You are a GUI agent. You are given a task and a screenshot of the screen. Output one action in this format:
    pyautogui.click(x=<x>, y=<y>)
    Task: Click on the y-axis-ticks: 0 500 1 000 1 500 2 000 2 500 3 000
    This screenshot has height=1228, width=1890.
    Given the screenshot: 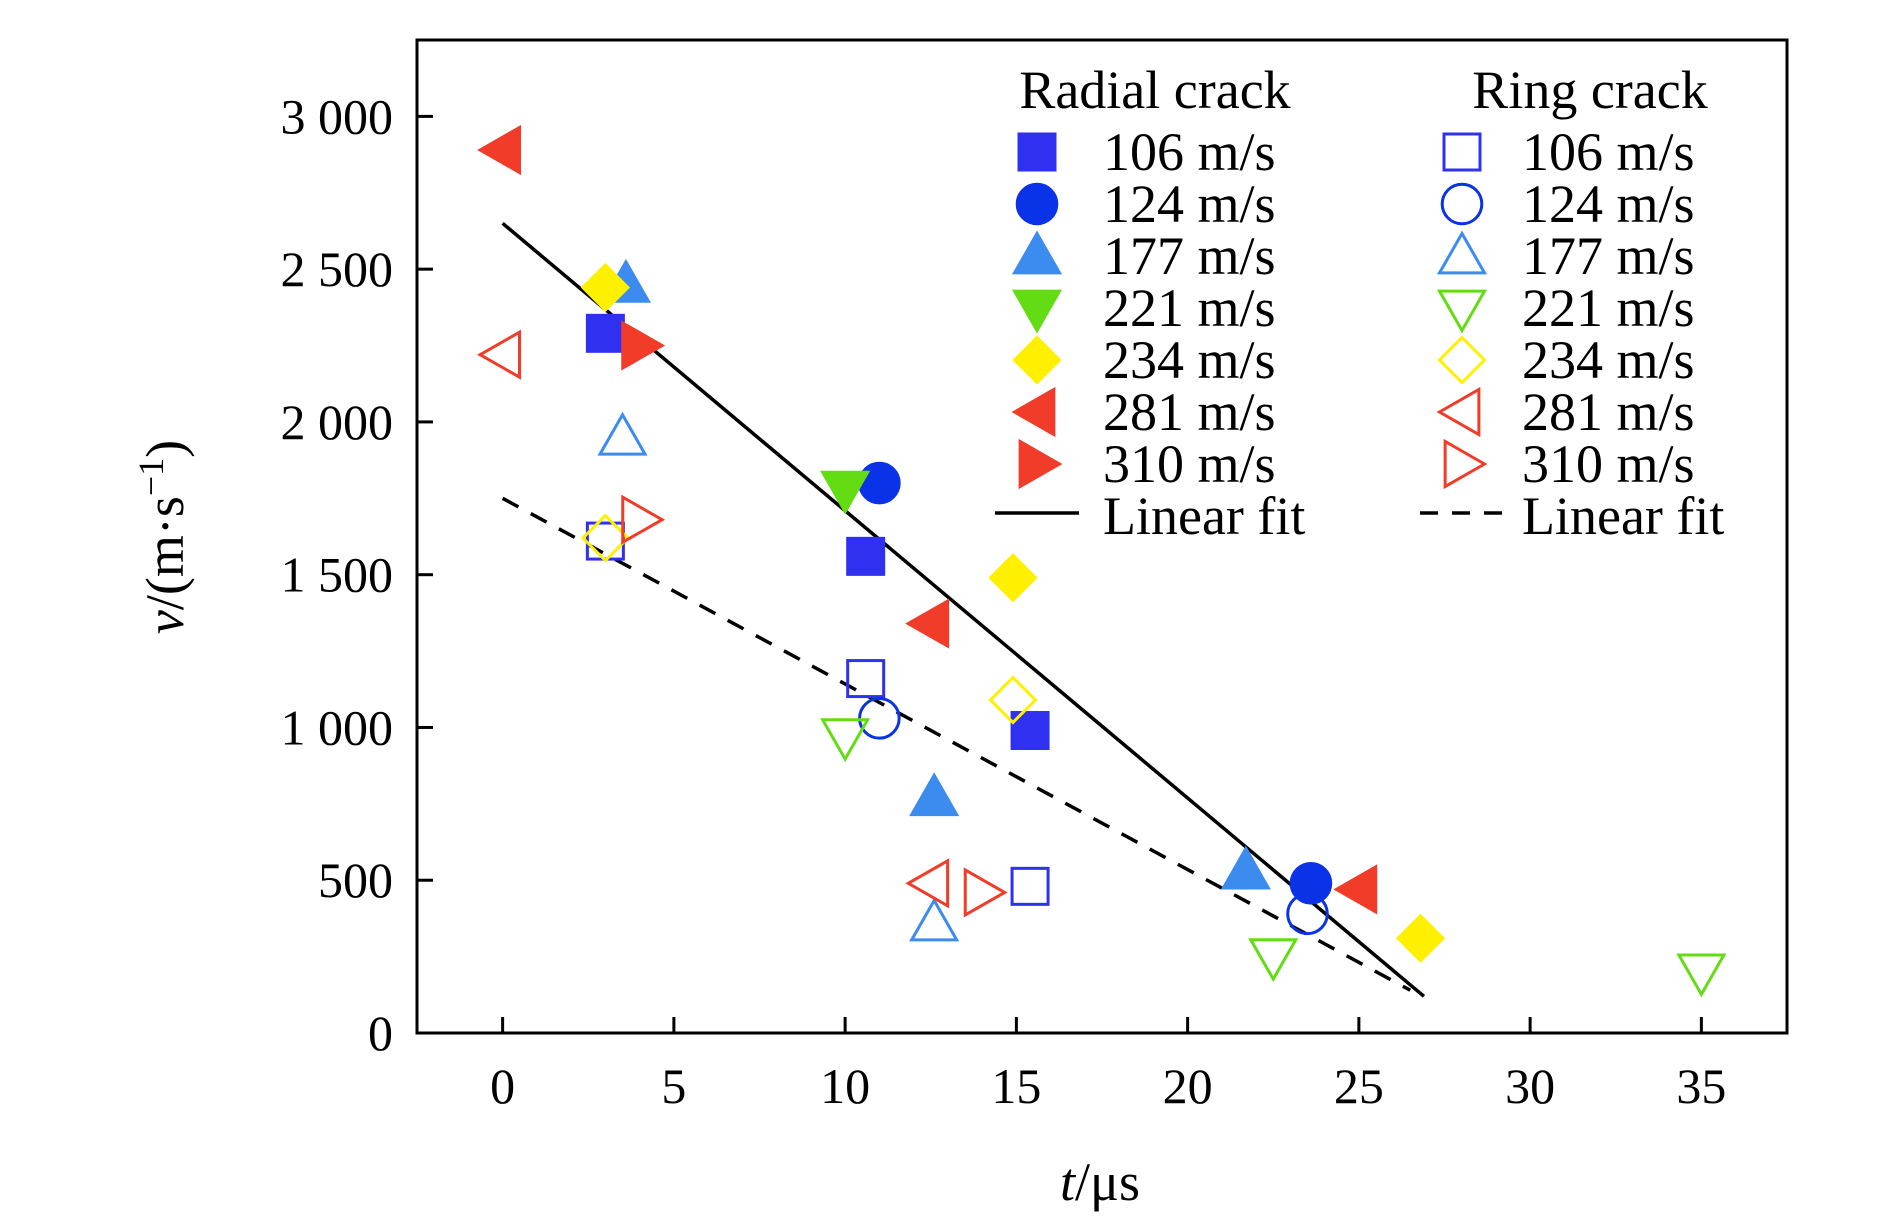 What is the action you would take?
    pyautogui.click(x=357, y=574)
    